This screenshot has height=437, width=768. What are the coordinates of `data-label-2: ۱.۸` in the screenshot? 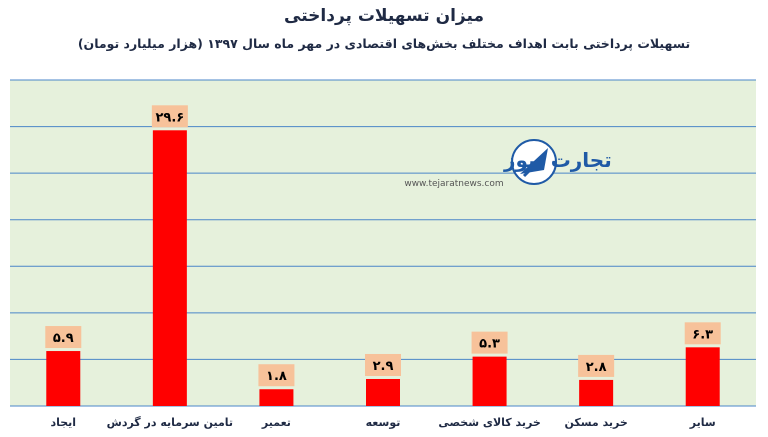 It's located at (276, 376).